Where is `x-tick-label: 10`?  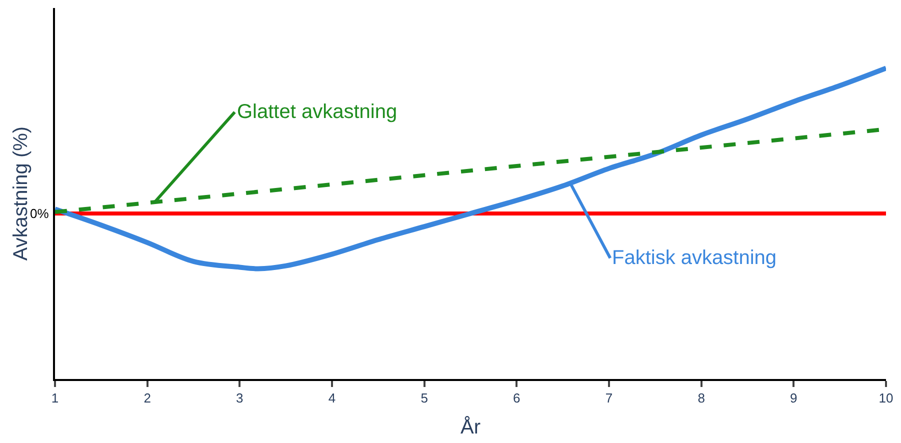 x-tick-label: 10 is located at coordinates (886, 398).